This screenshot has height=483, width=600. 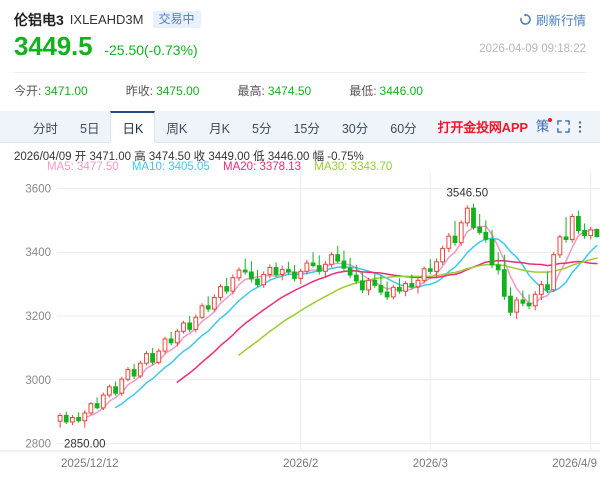 I want to click on refresh-quote-button: 刷新行情, so click(x=552, y=19).